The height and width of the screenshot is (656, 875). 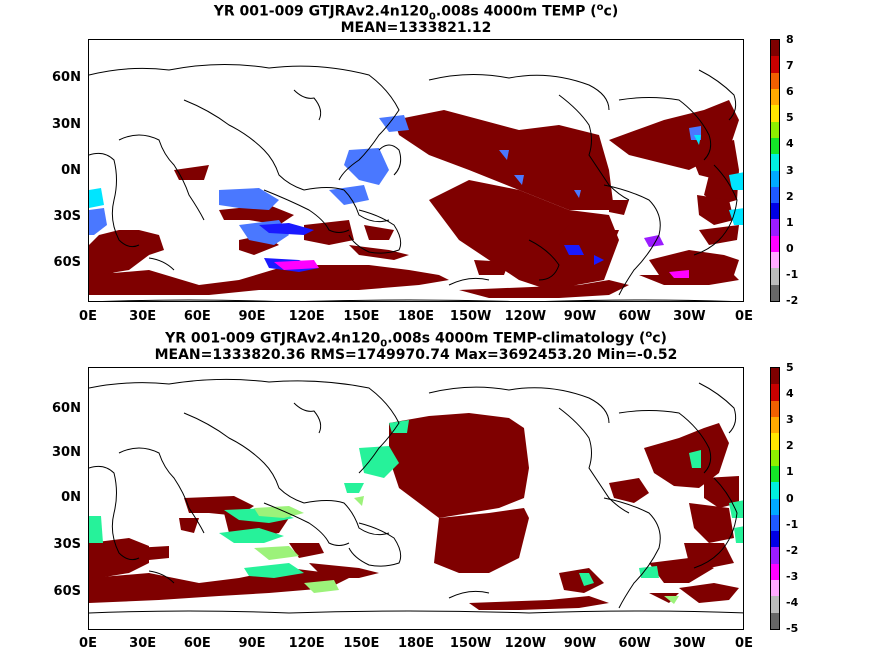 I want to click on top-subtitle: MEAN=1333821.12, so click(x=416, y=28).